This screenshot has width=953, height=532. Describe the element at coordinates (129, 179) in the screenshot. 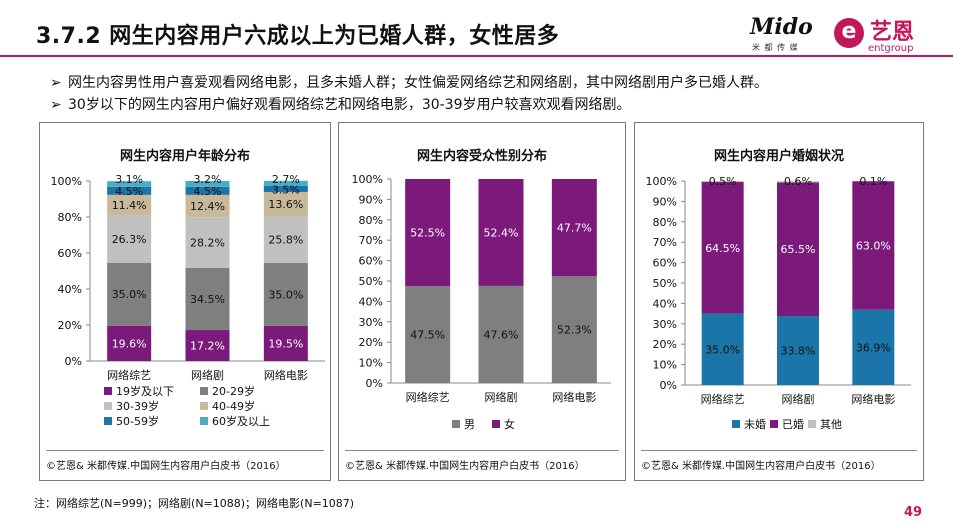

I see `data-label: 3.1%` at that location.